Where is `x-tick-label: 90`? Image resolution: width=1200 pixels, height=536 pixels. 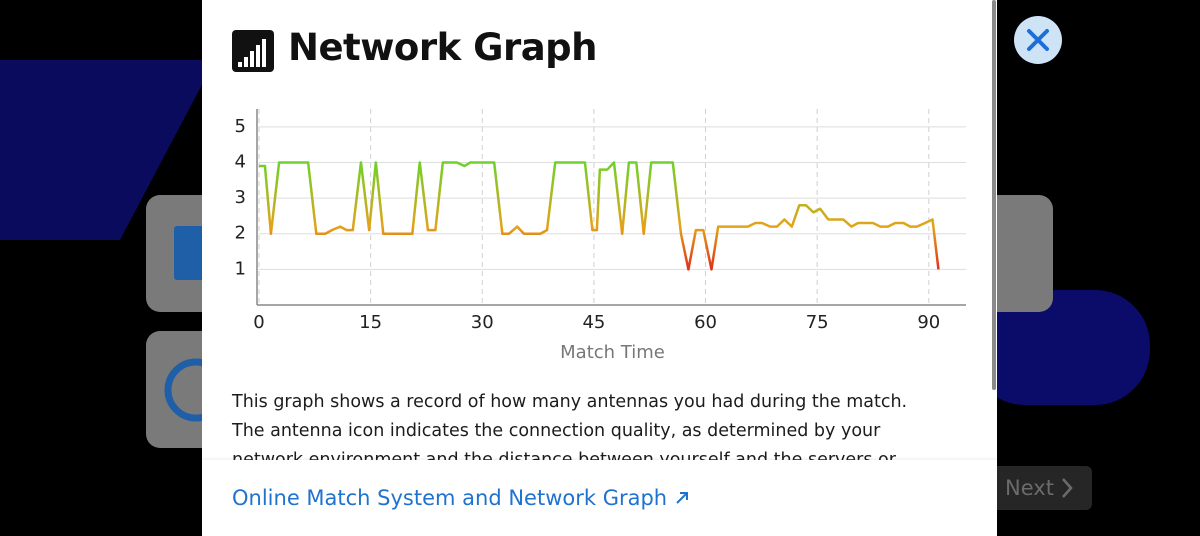
x-tick-label: 90 is located at coordinates (928, 322).